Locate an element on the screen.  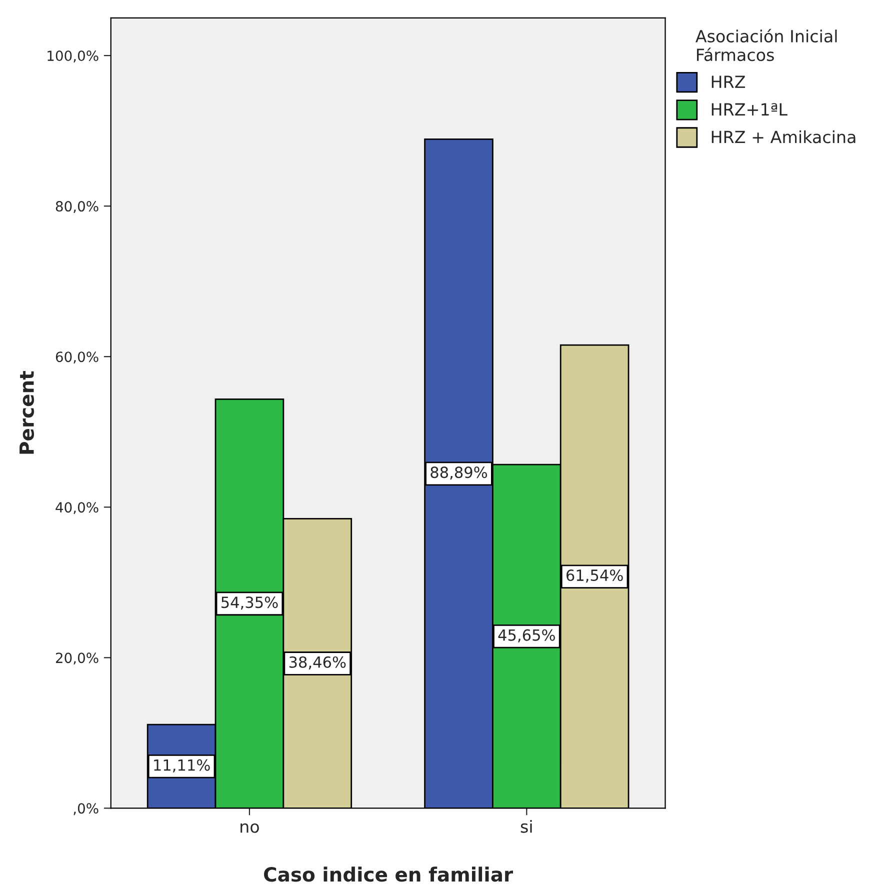
x-tick-label: si is located at coordinates (526, 826).